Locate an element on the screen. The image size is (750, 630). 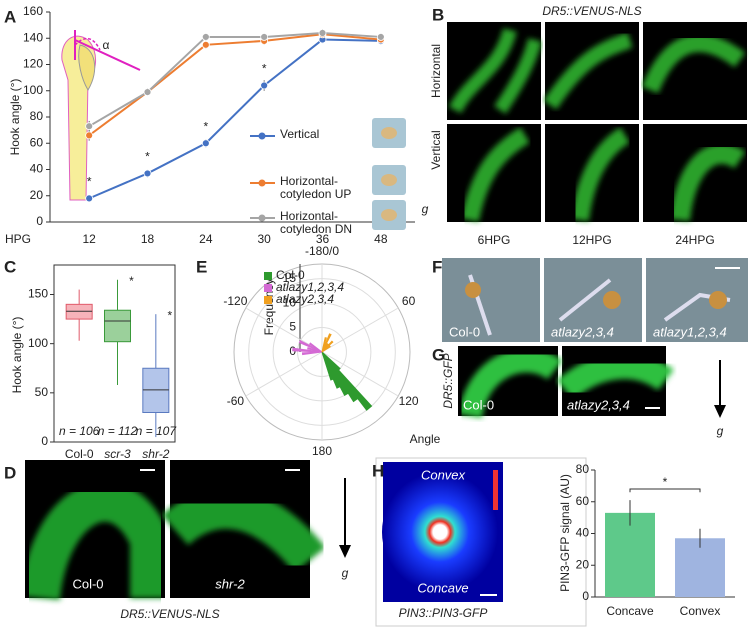
legend-entry: Vertical is located at coordinates (300, 134).